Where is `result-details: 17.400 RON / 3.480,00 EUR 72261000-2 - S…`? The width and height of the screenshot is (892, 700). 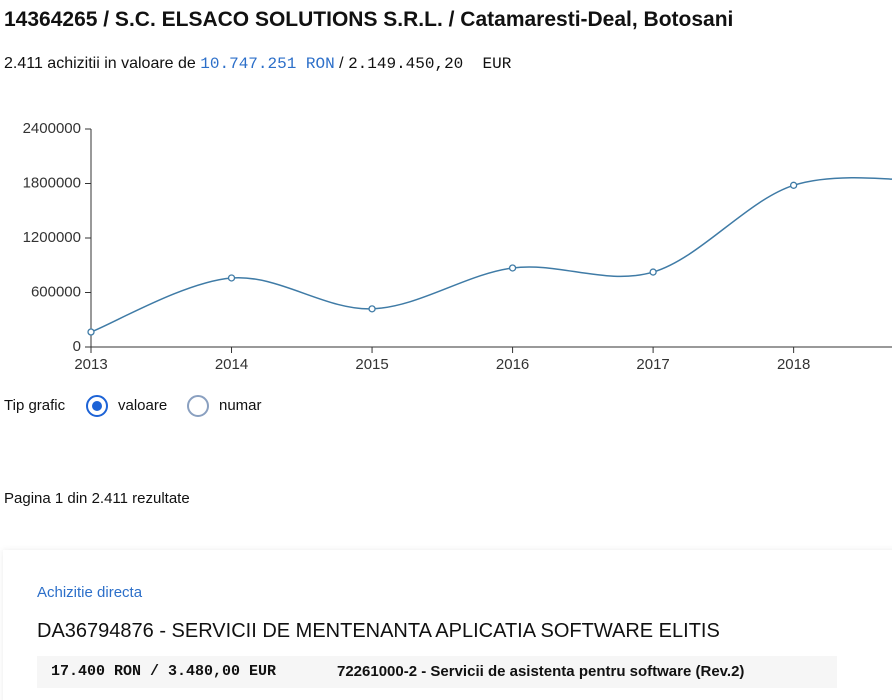 result-details: 17.400 RON / 3.480,00 EUR 72261000-2 - S… is located at coordinates (437, 672).